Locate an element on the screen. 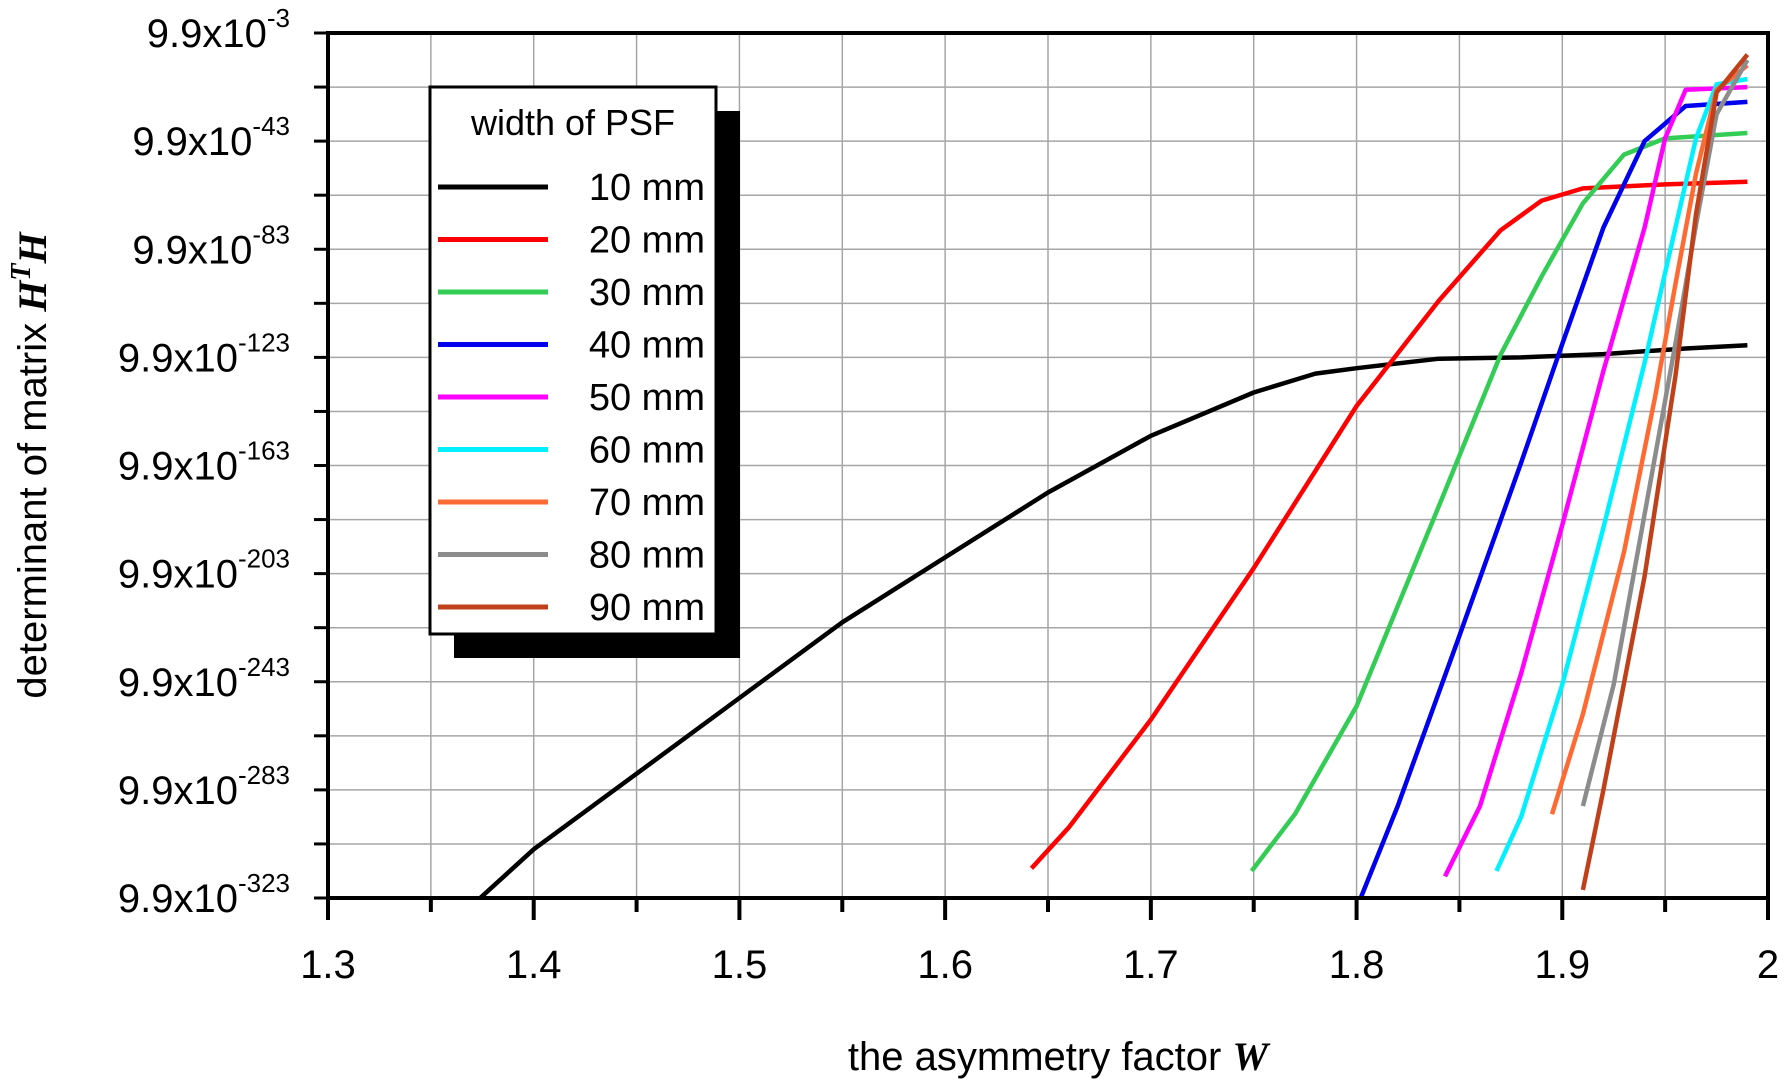 The height and width of the screenshot is (1091, 1787). x-tick-label: 1.7 is located at coordinates (1151, 965).